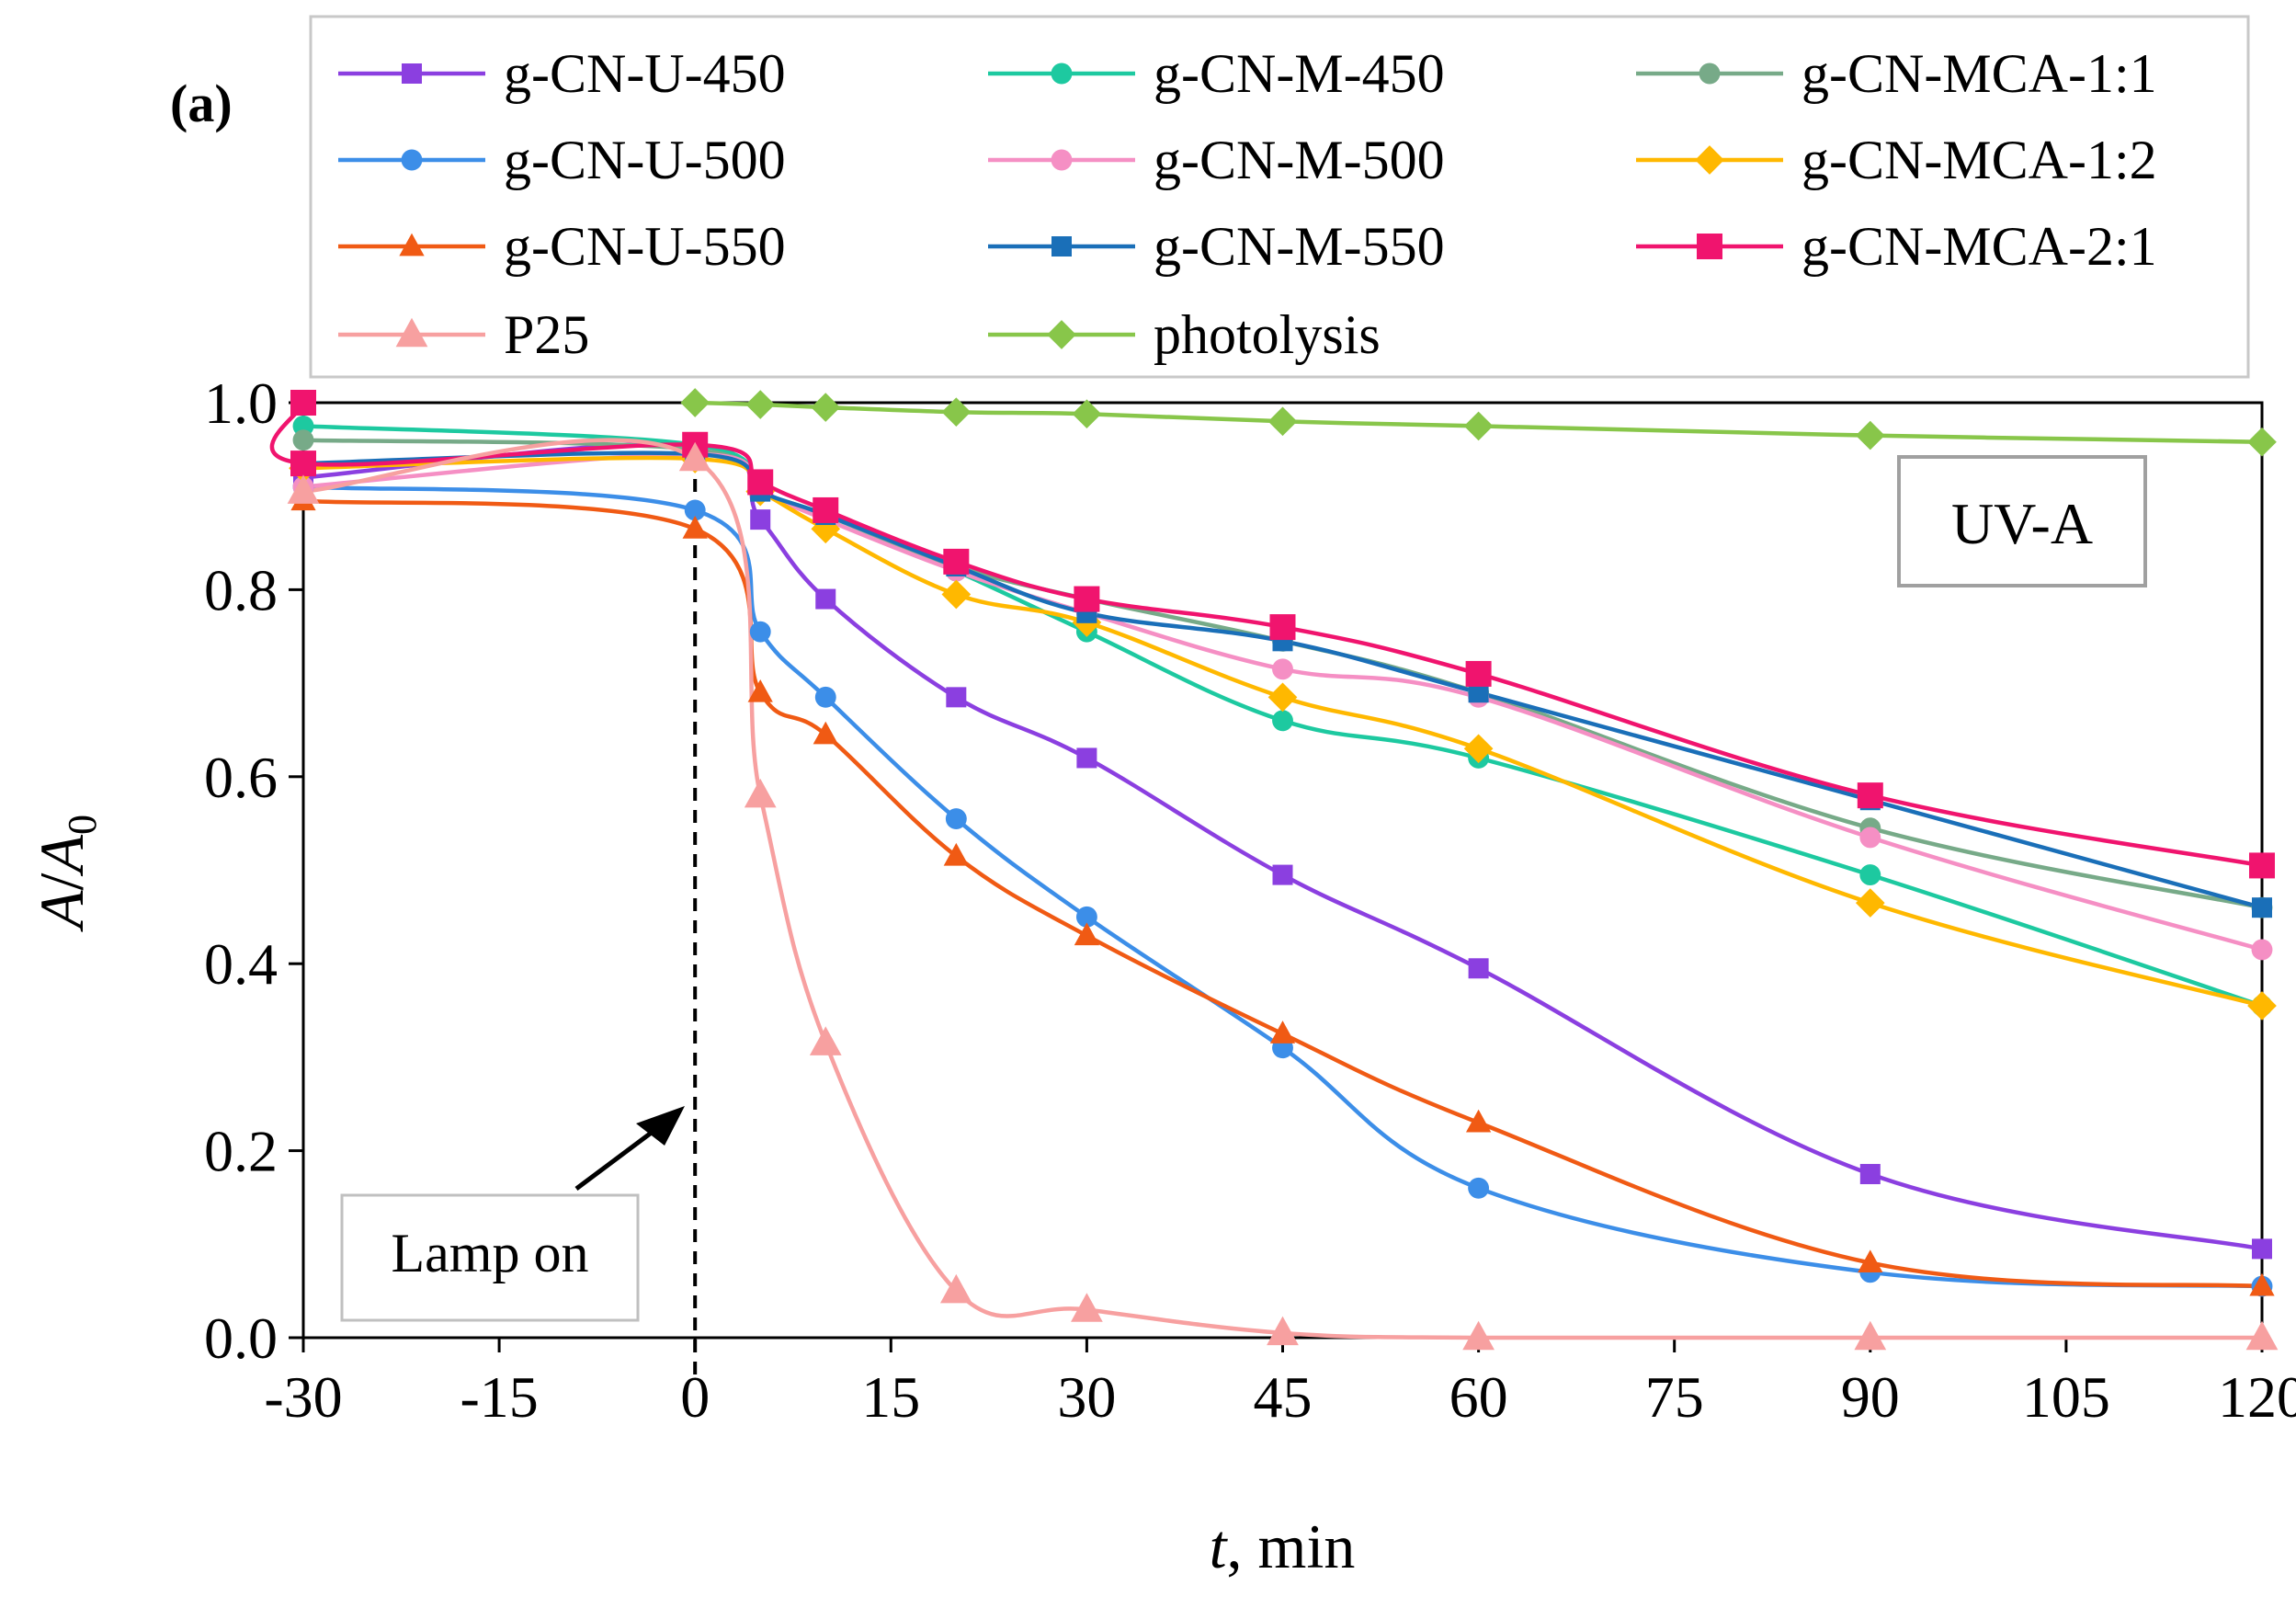 Image resolution: width=2296 pixels, height=1608 pixels. I want to click on uv-a-label: UV-A, so click(2022, 523).